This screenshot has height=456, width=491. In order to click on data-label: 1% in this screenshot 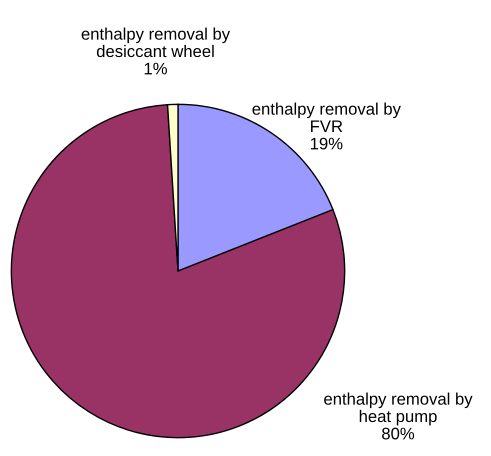, I will do `click(155, 68)`.